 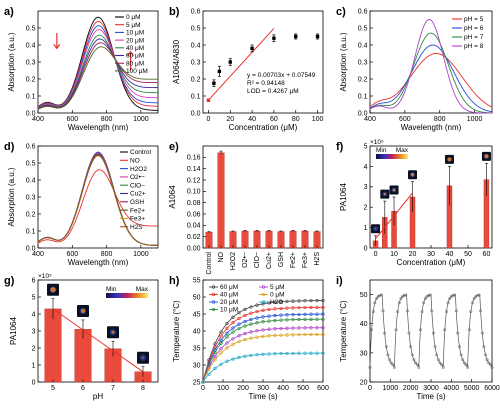 I want to click on legend-label: pH = 6, so click(x=474, y=28).